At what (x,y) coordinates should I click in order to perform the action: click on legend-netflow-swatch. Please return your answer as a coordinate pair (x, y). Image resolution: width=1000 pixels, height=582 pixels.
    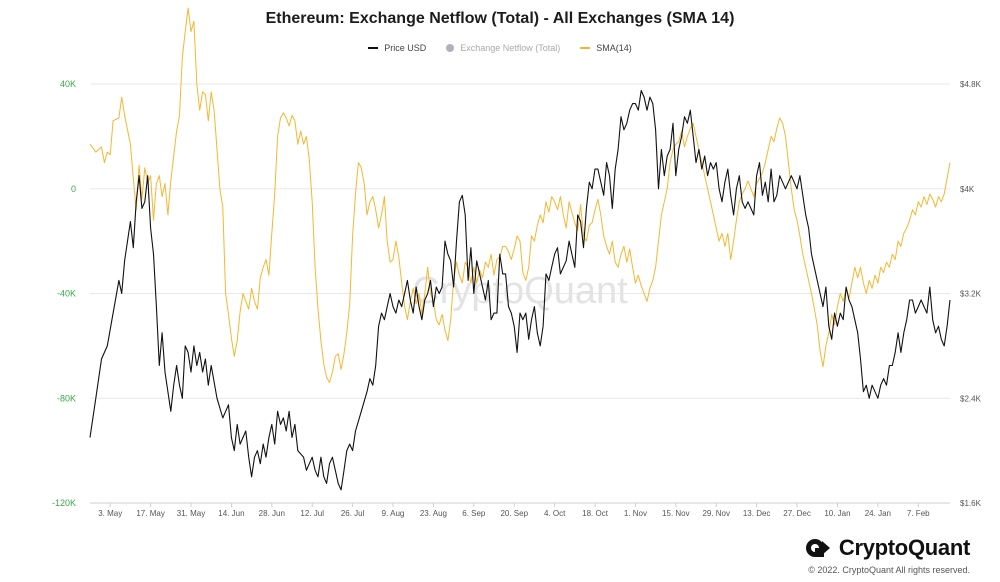
    Looking at the image, I should click on (450, 48).